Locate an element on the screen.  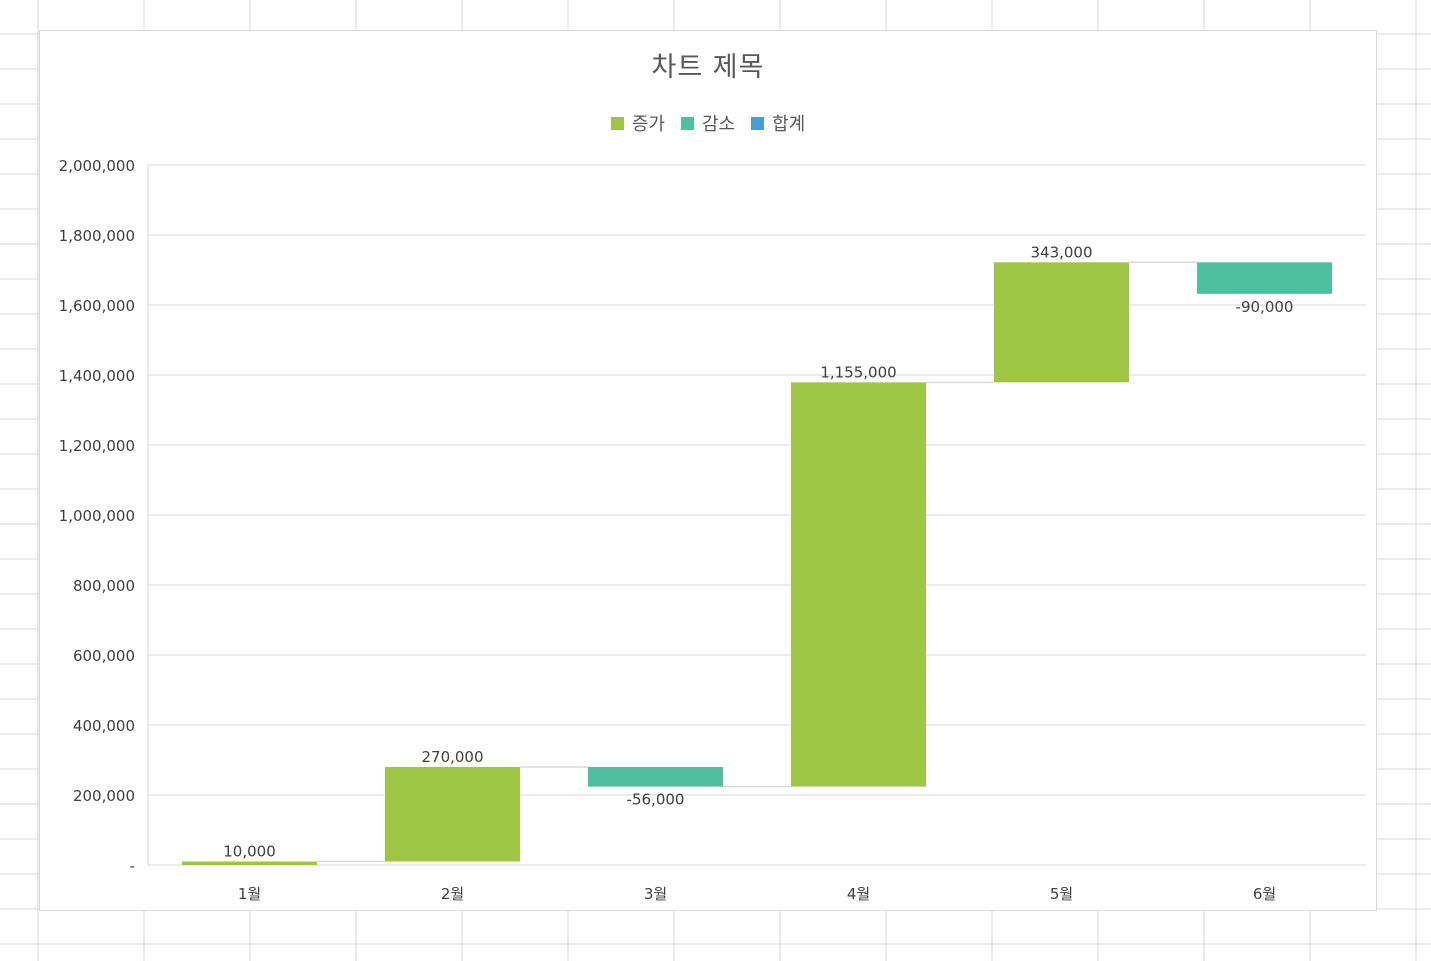
y-tick-label: 1,400,000 is located at coordinates (97, 376).